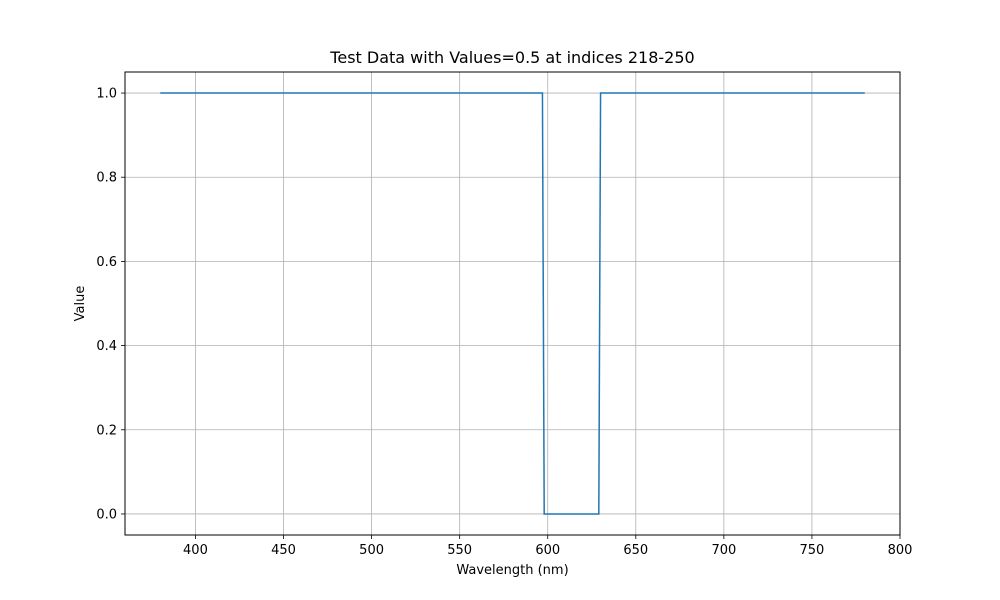 The height and width of the screenshot is (600, 1000). Describe the element at coordinates (106, 94) in the screenshot. I see `y-tick-label: 1.0` at that location.